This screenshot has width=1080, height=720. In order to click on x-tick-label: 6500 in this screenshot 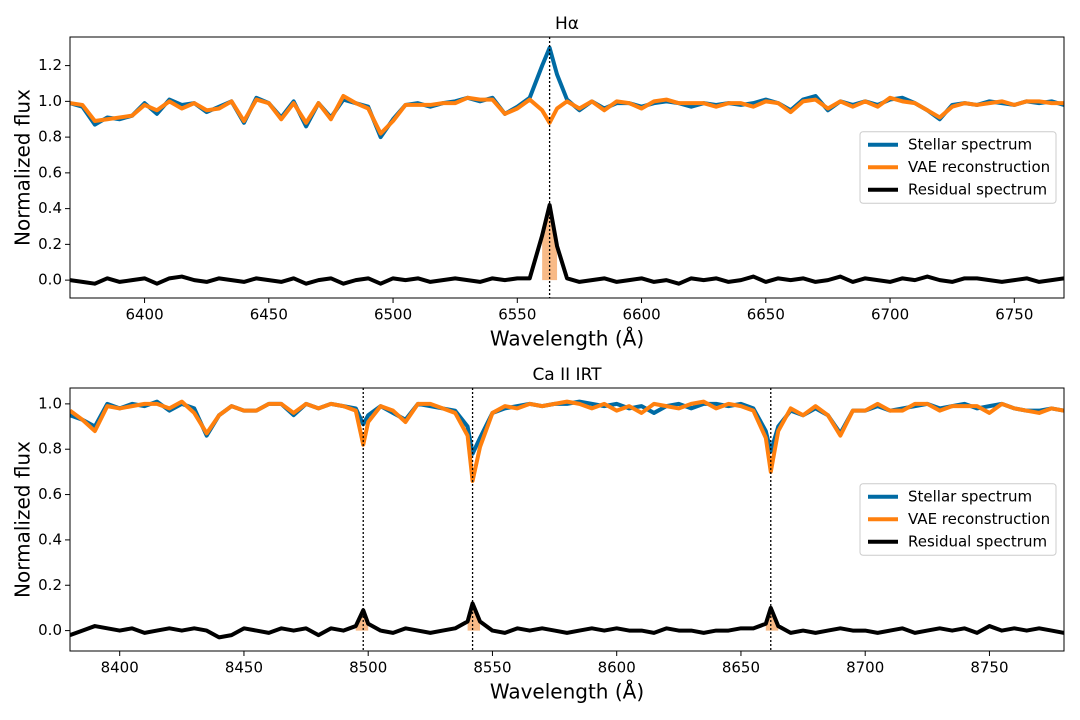, I will do `click(393, 315)`.